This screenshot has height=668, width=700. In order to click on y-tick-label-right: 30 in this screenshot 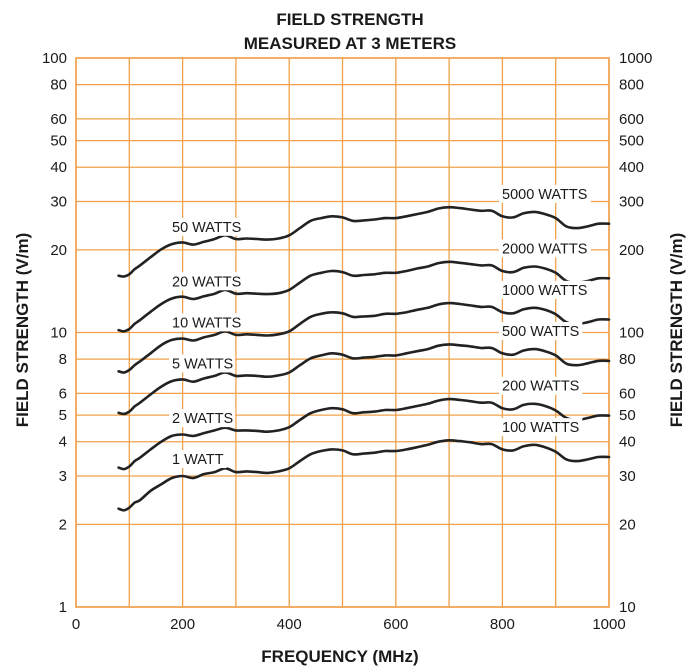, I will do `click(627, 476)`.